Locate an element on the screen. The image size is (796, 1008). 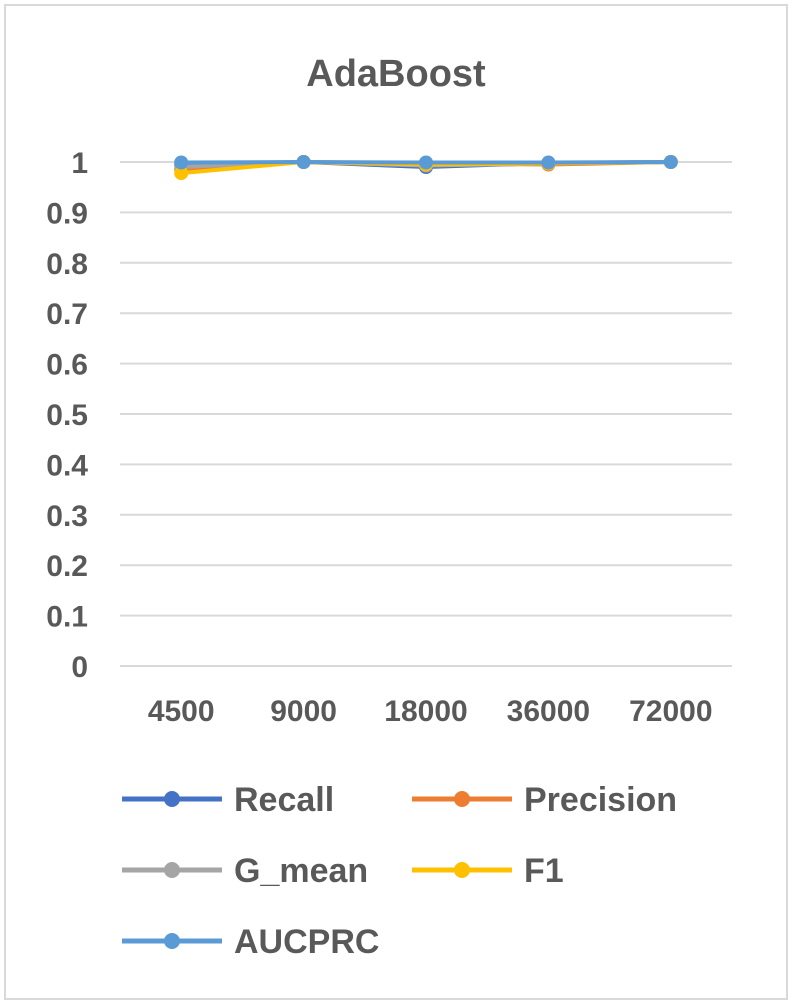
series-lines is located at coordinates (426, 168).